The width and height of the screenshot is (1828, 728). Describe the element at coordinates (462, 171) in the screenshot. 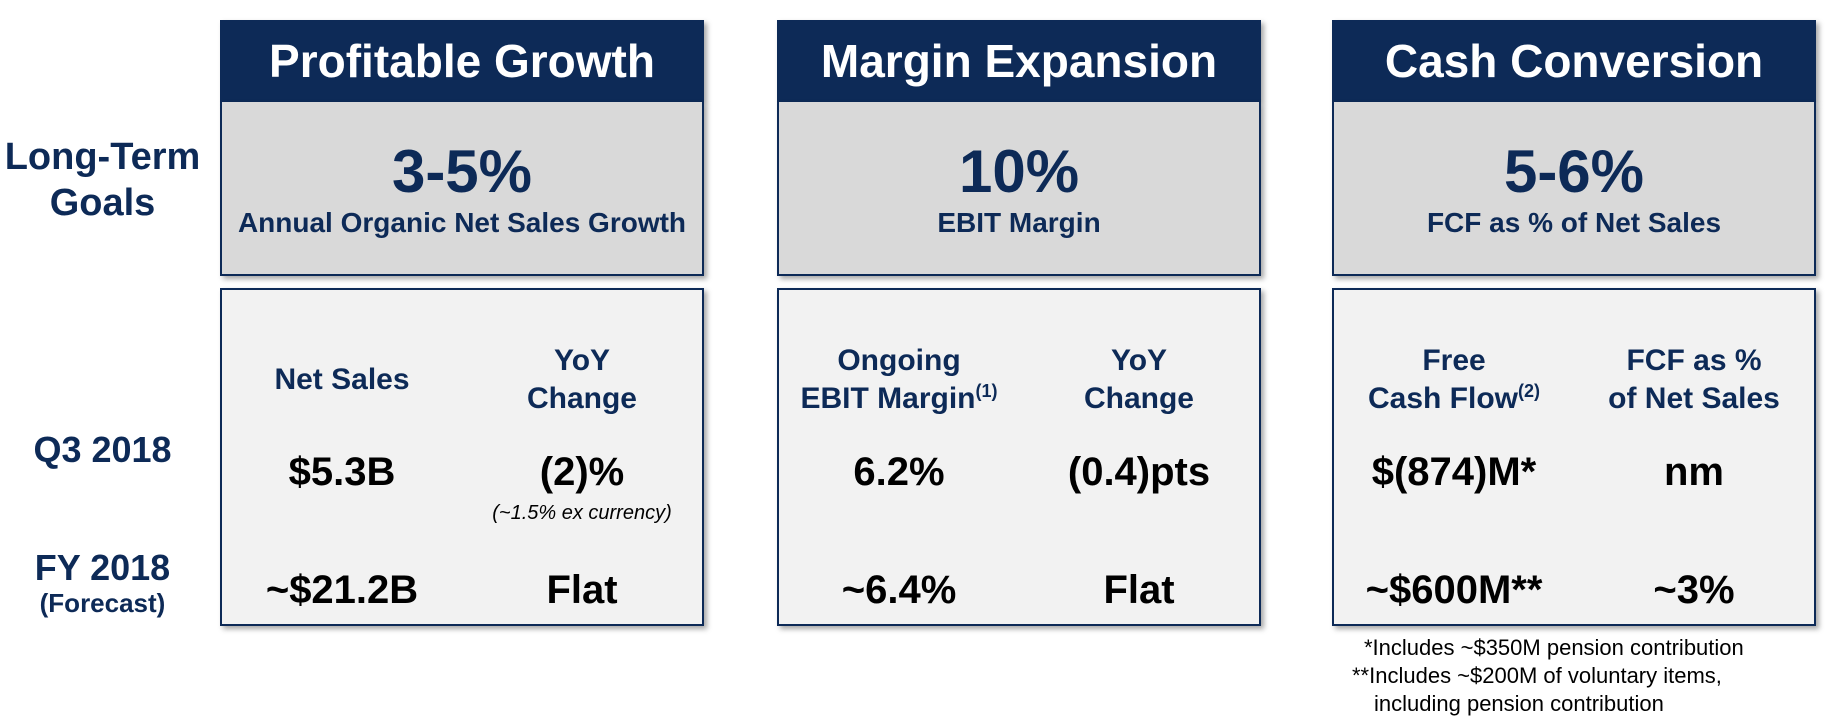

I see `goal-value: 3-5%` at that location.